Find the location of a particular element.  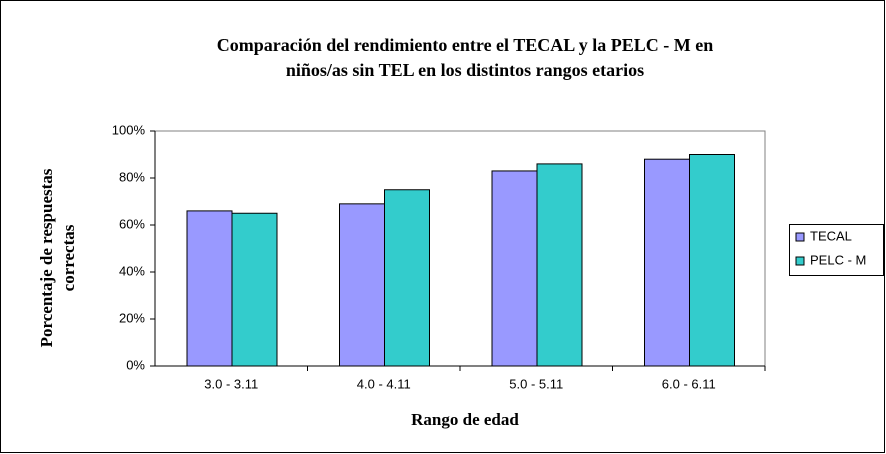

x-tick-label: 5.0 - 5.11 is located at coordinates (536, 383).